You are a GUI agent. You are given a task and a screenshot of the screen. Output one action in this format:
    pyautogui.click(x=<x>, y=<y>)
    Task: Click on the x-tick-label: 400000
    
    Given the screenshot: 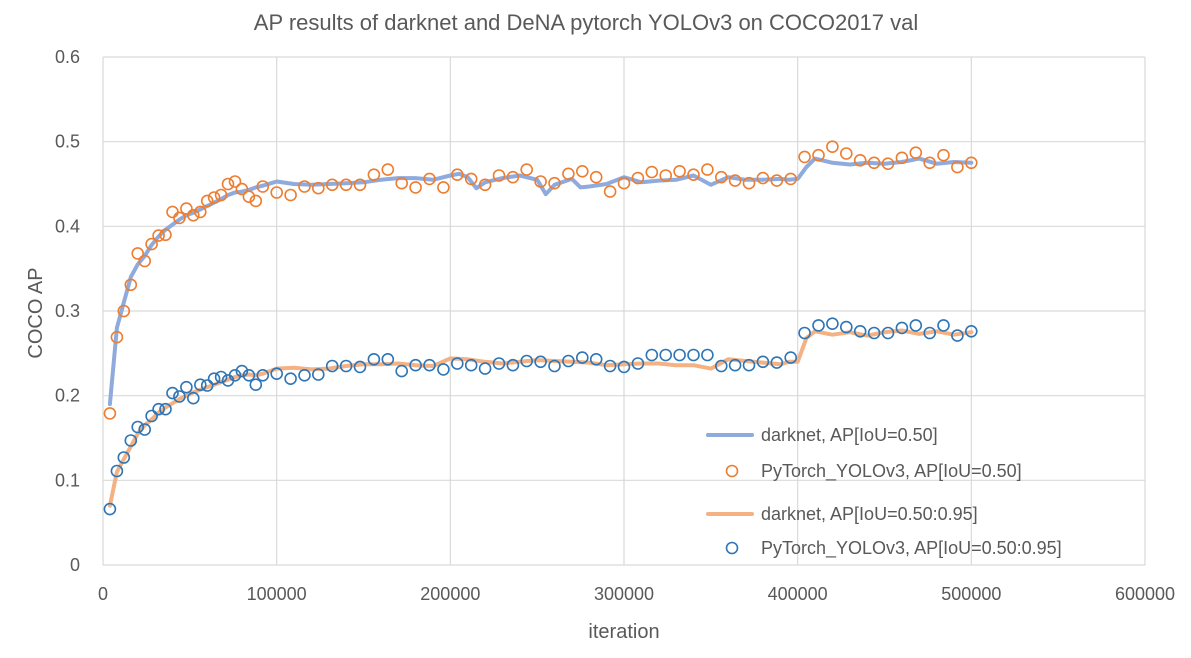 What is the action you would take?
    pyautogui.click(x=798, y=594)
    